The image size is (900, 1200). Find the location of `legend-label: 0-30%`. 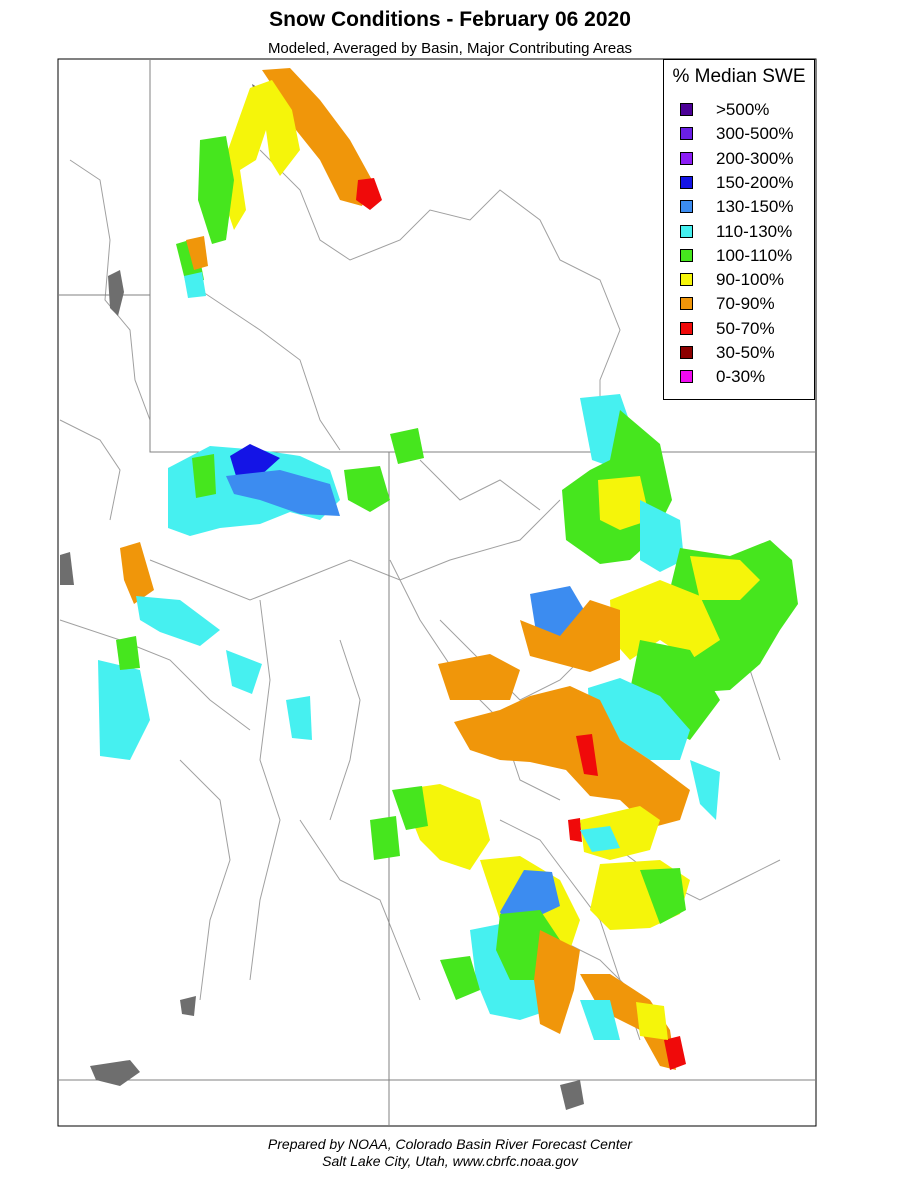

legend-label: 0-30% is located at coordinates (741, 377).